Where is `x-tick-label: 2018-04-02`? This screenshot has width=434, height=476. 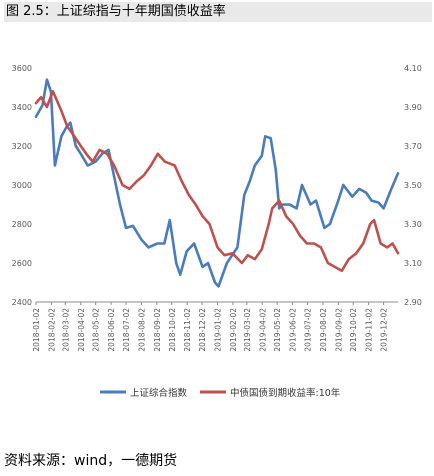
x-tick-label: 2018-04-02 is located at coordinates (81, 330).